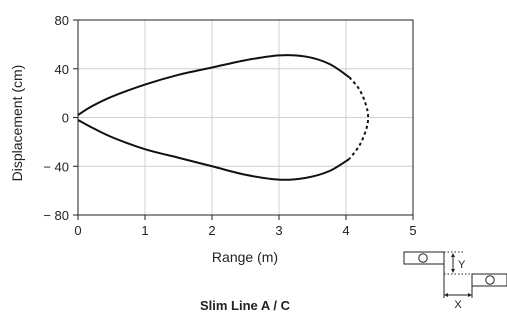  What do you see at coordinates (278, 230) in the screenshot?
I see `x-tick-label: 3` at bounding box center [278, 230].